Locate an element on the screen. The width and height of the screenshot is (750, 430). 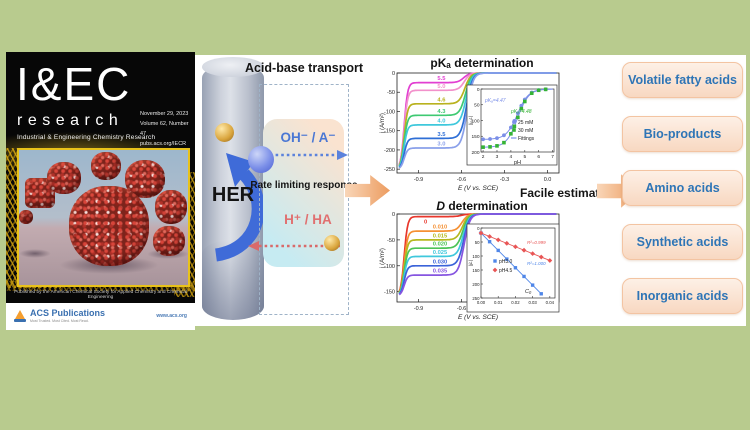
cover-url: pubs.acs.org/IECR is located at coordinates (163, 144).